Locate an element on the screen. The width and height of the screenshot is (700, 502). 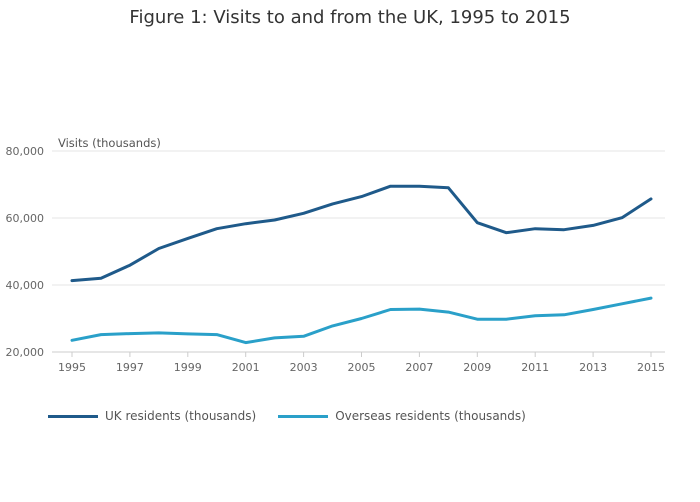
legend-item-overseas: Overseas residents (thousands) is located at coordinates (402, 416).